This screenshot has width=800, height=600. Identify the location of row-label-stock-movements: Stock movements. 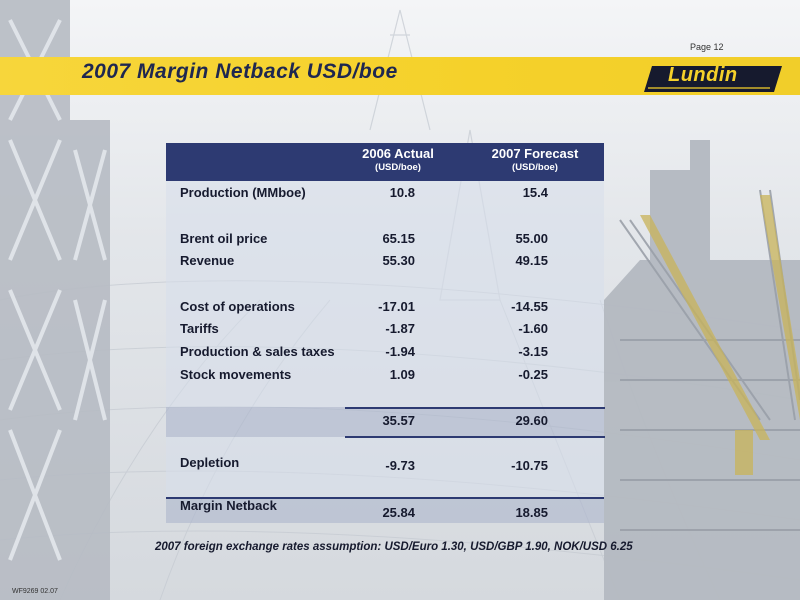
(236, 374).